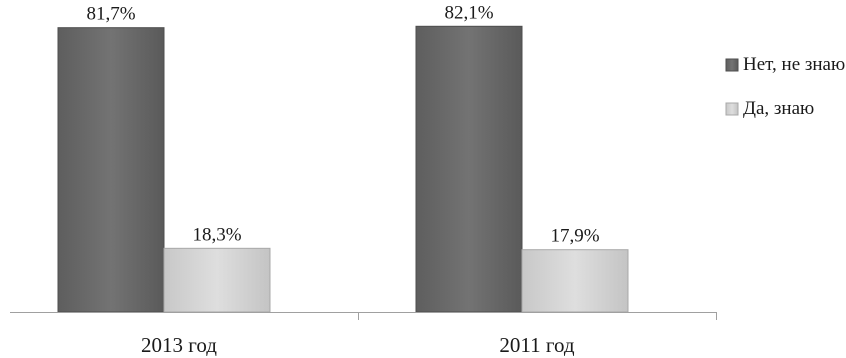  Describe the element at coordinates (794, 64) in the screenshot. I see `legend-label-0: Нет, не знаю` at that location.